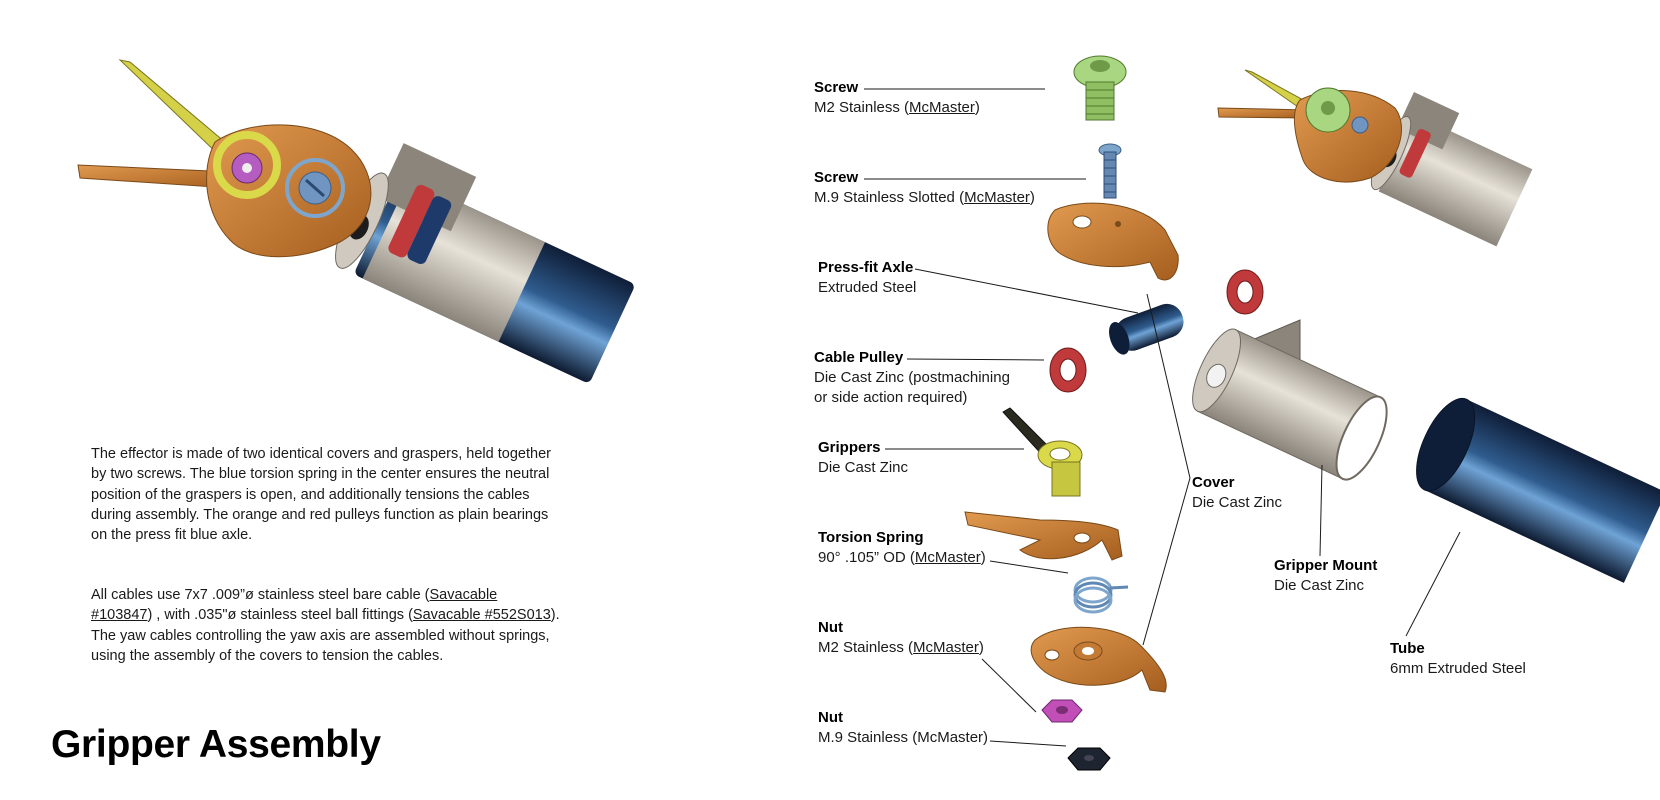 This screenshot has width=1660, height=800. What do you see at coordinates (902, 557) in the screenshot?
I see `label-spring-desc: 90° .105” OD (McMaster)` at bounding box center [902, 557].